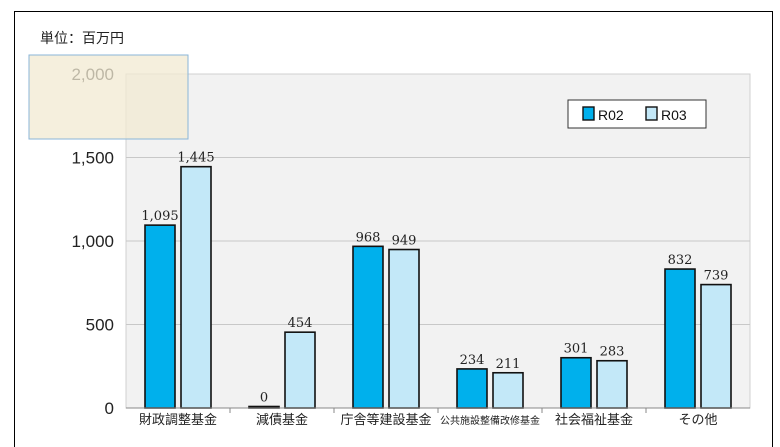 Image resolution: width=780 pixels, height=447 pixels. I want to click on data-label: 234, so click(472, 360).